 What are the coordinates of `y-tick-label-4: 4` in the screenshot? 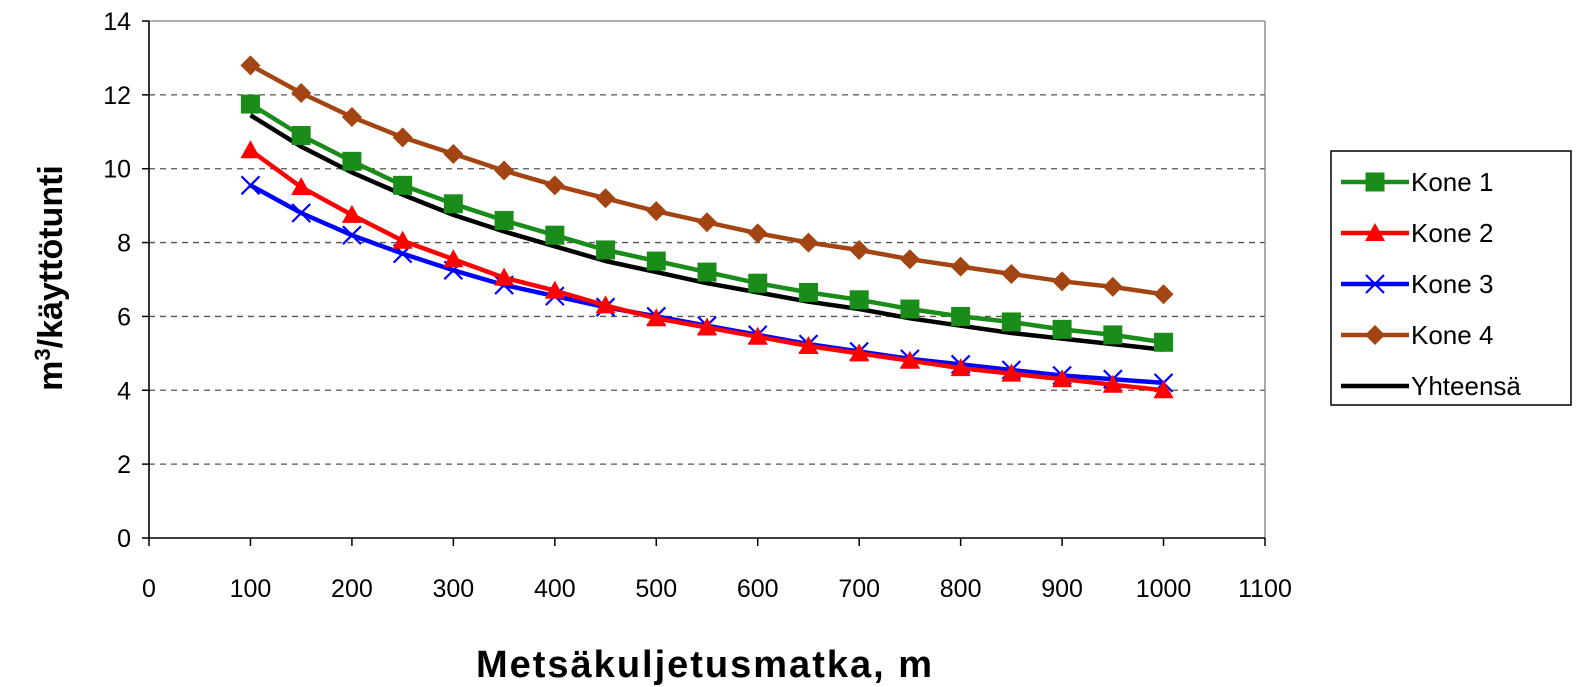 It's located at (124, 391).